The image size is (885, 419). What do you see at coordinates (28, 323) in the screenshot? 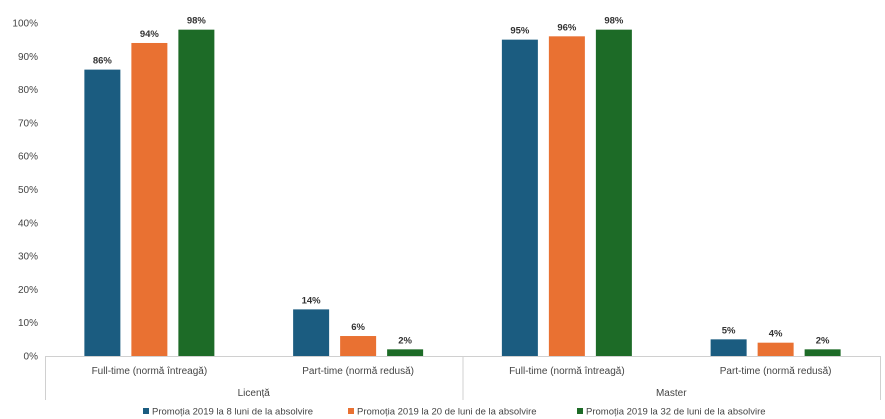
I see `y-tick-label: 10%` at bounding box center [28, 323].